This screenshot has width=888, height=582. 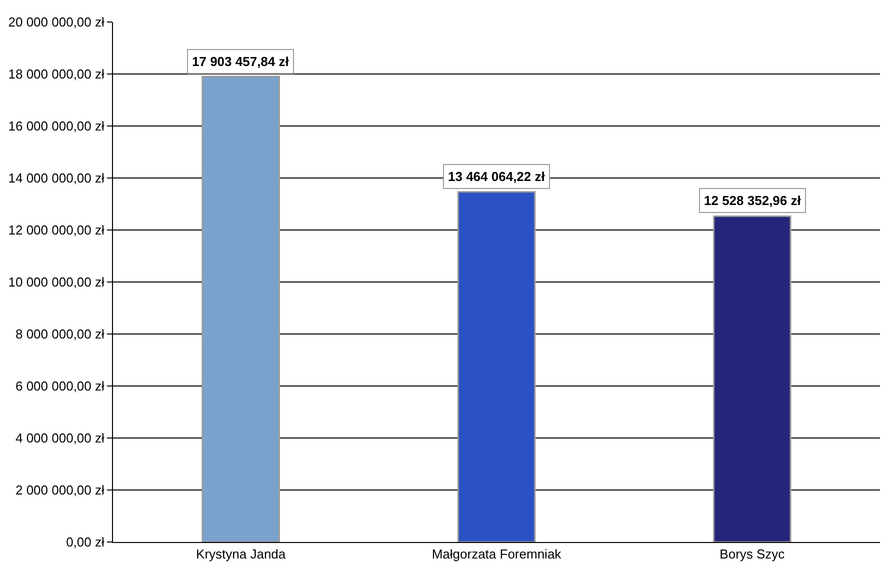 What do you see at coordinates (241, 554) in the screenshot?
I see `x-tick-label: Krystyna Janda` at bounding box center [241, 554].